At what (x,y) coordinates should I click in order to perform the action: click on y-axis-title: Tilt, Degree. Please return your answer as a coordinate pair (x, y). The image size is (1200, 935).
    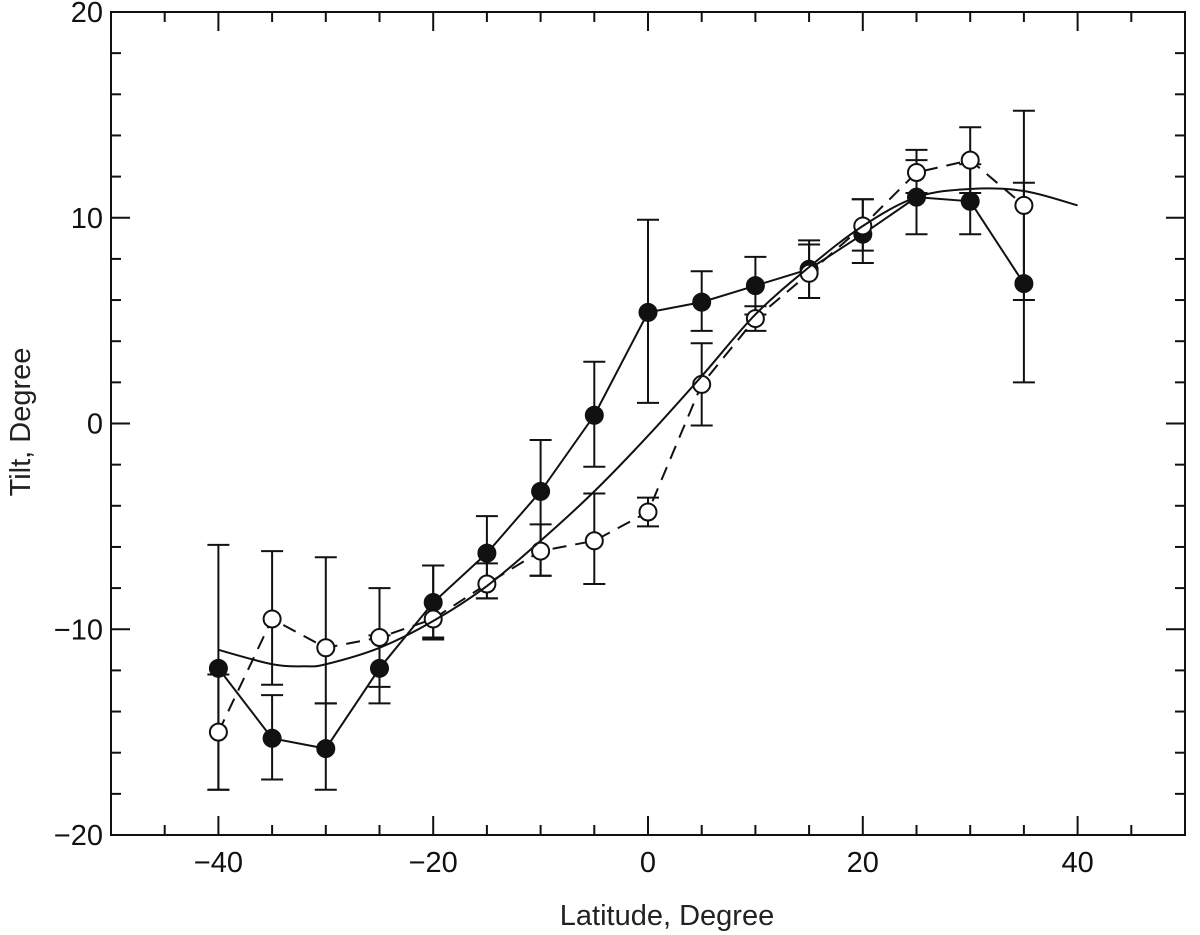
    Looking at the image, I should click on (21, 422).